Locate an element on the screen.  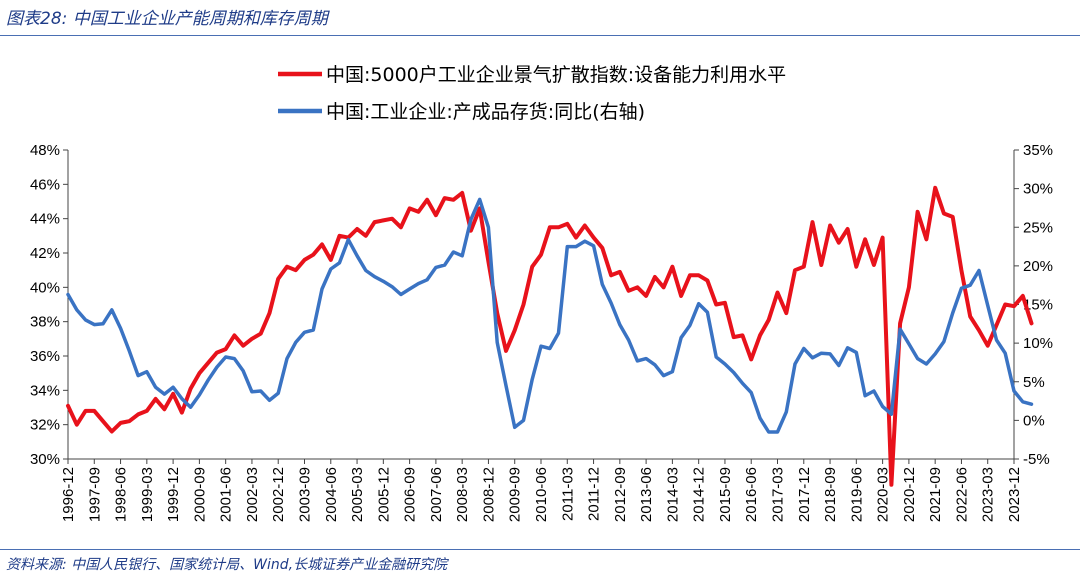
figure-title: 图表28: 中国工业企业产能周期和库存周期 is located at coordinates (167, 19).